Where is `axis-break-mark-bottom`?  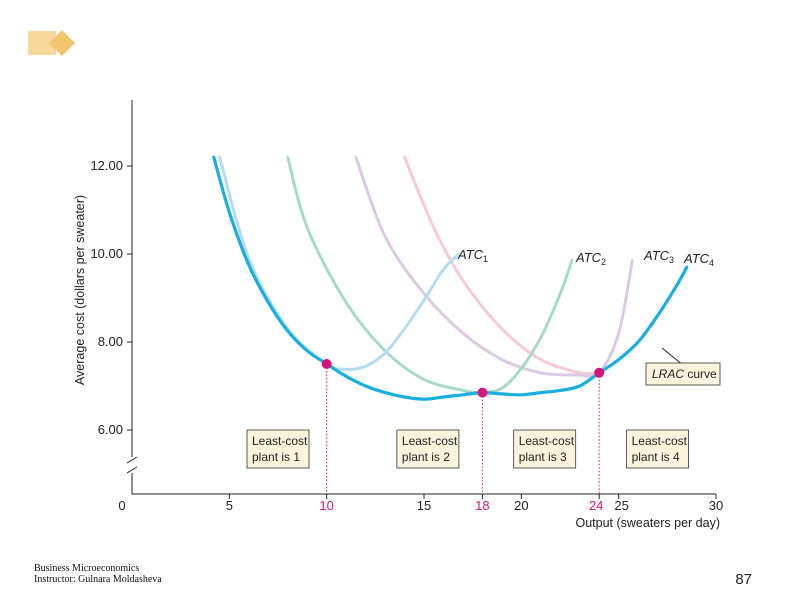 axis-break-mark-bottom is located at coordinates (132, 470).